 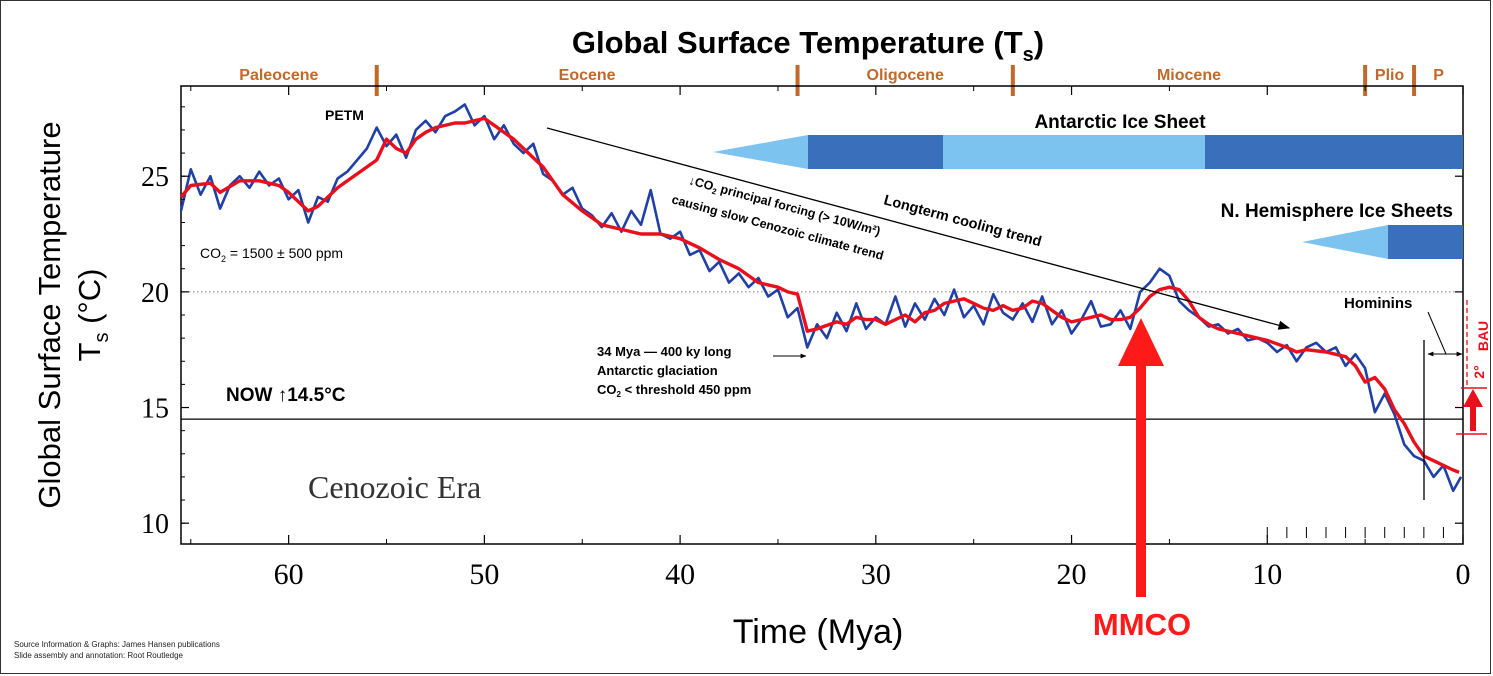 I want to click on y-tick-label: 15, so click(x=155, y=409).